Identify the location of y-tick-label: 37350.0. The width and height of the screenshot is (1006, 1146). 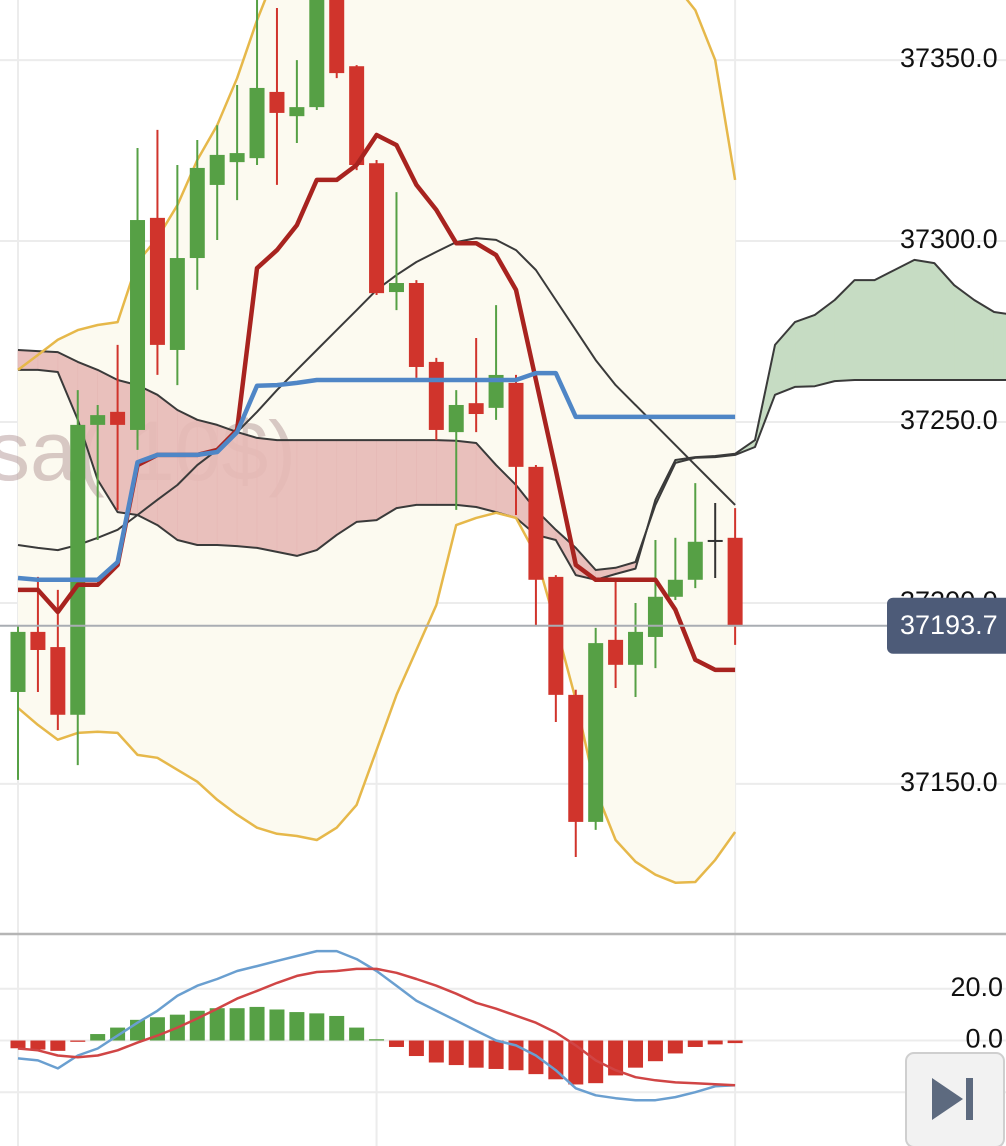
(949, 58).